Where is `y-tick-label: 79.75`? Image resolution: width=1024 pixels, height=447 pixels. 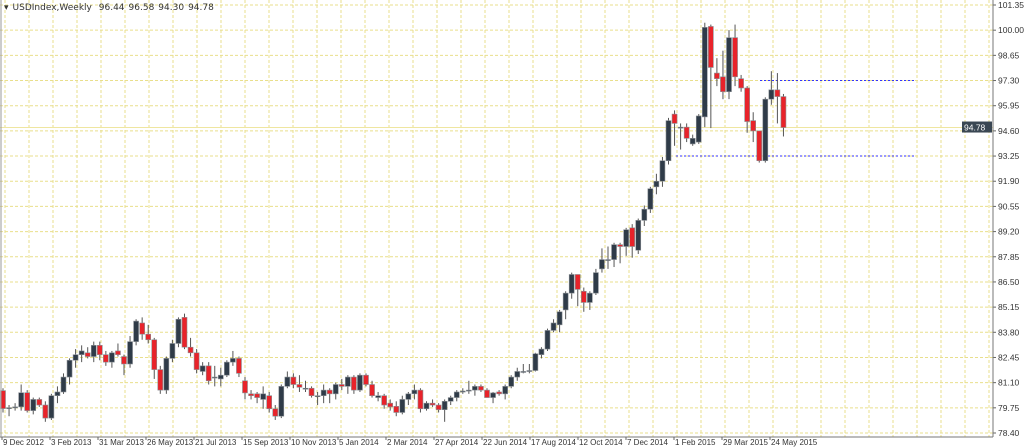
y-tick-label: 79.75 is located at coordinates (1009, 408).